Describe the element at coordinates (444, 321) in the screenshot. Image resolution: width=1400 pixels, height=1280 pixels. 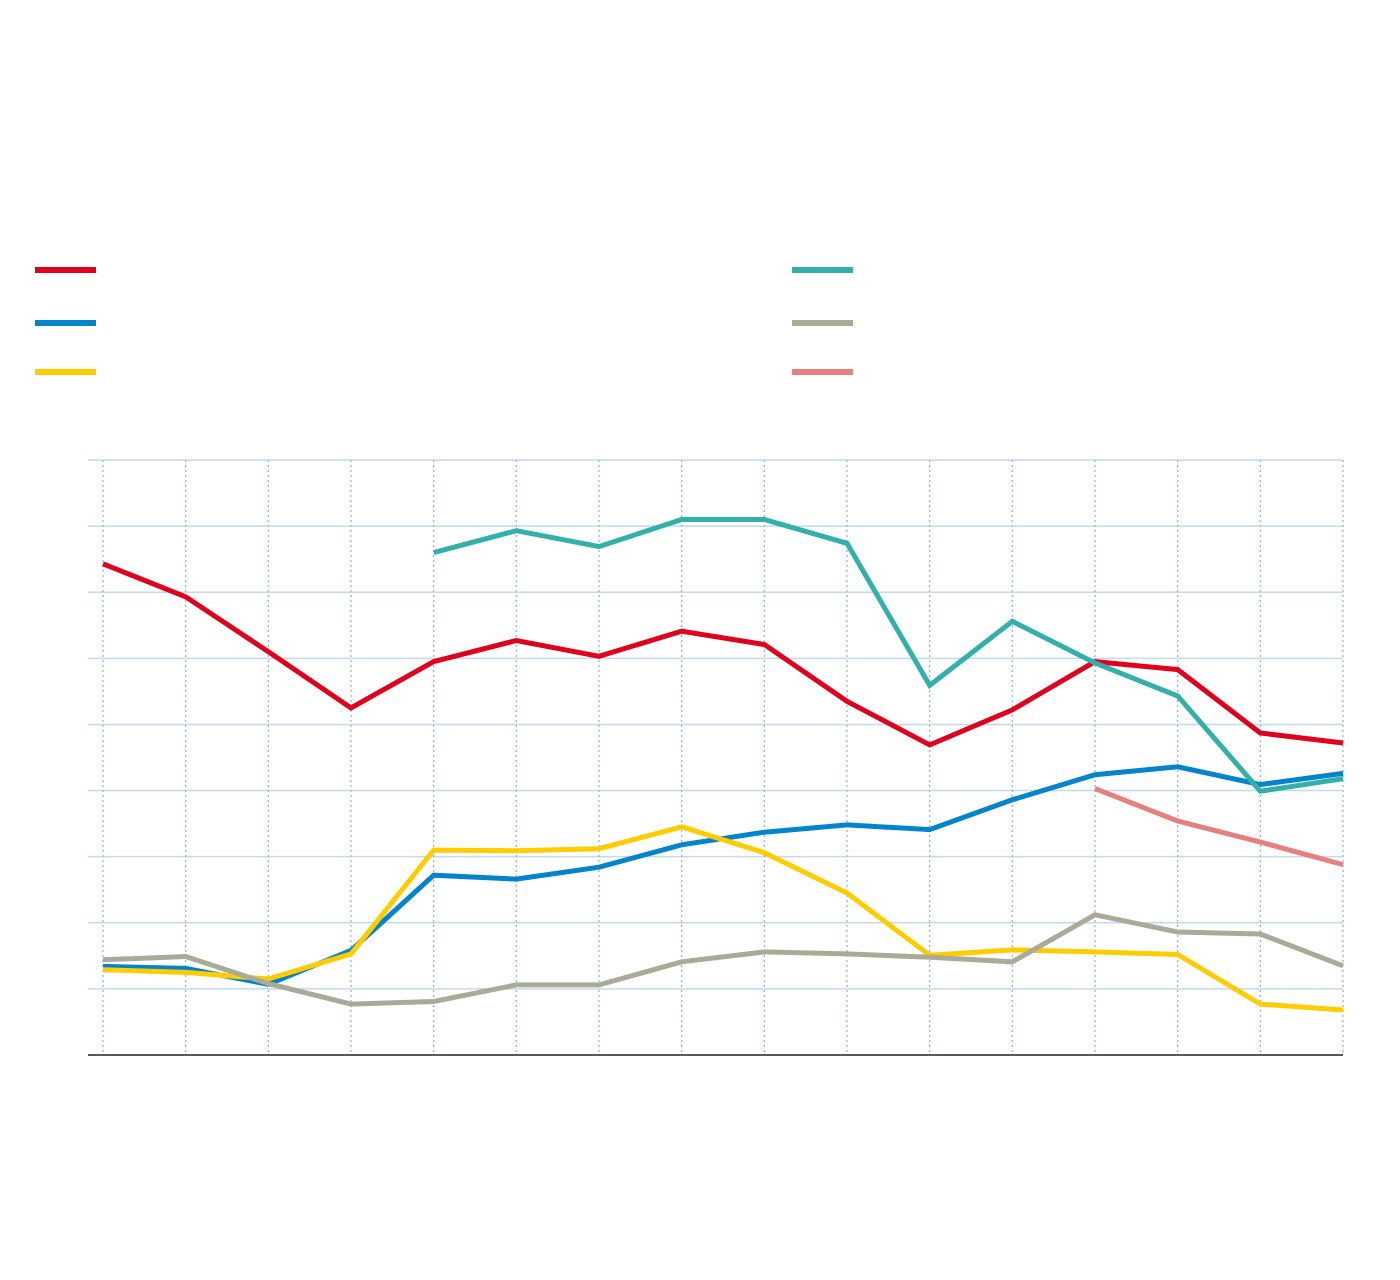
I see `legend` at that location.